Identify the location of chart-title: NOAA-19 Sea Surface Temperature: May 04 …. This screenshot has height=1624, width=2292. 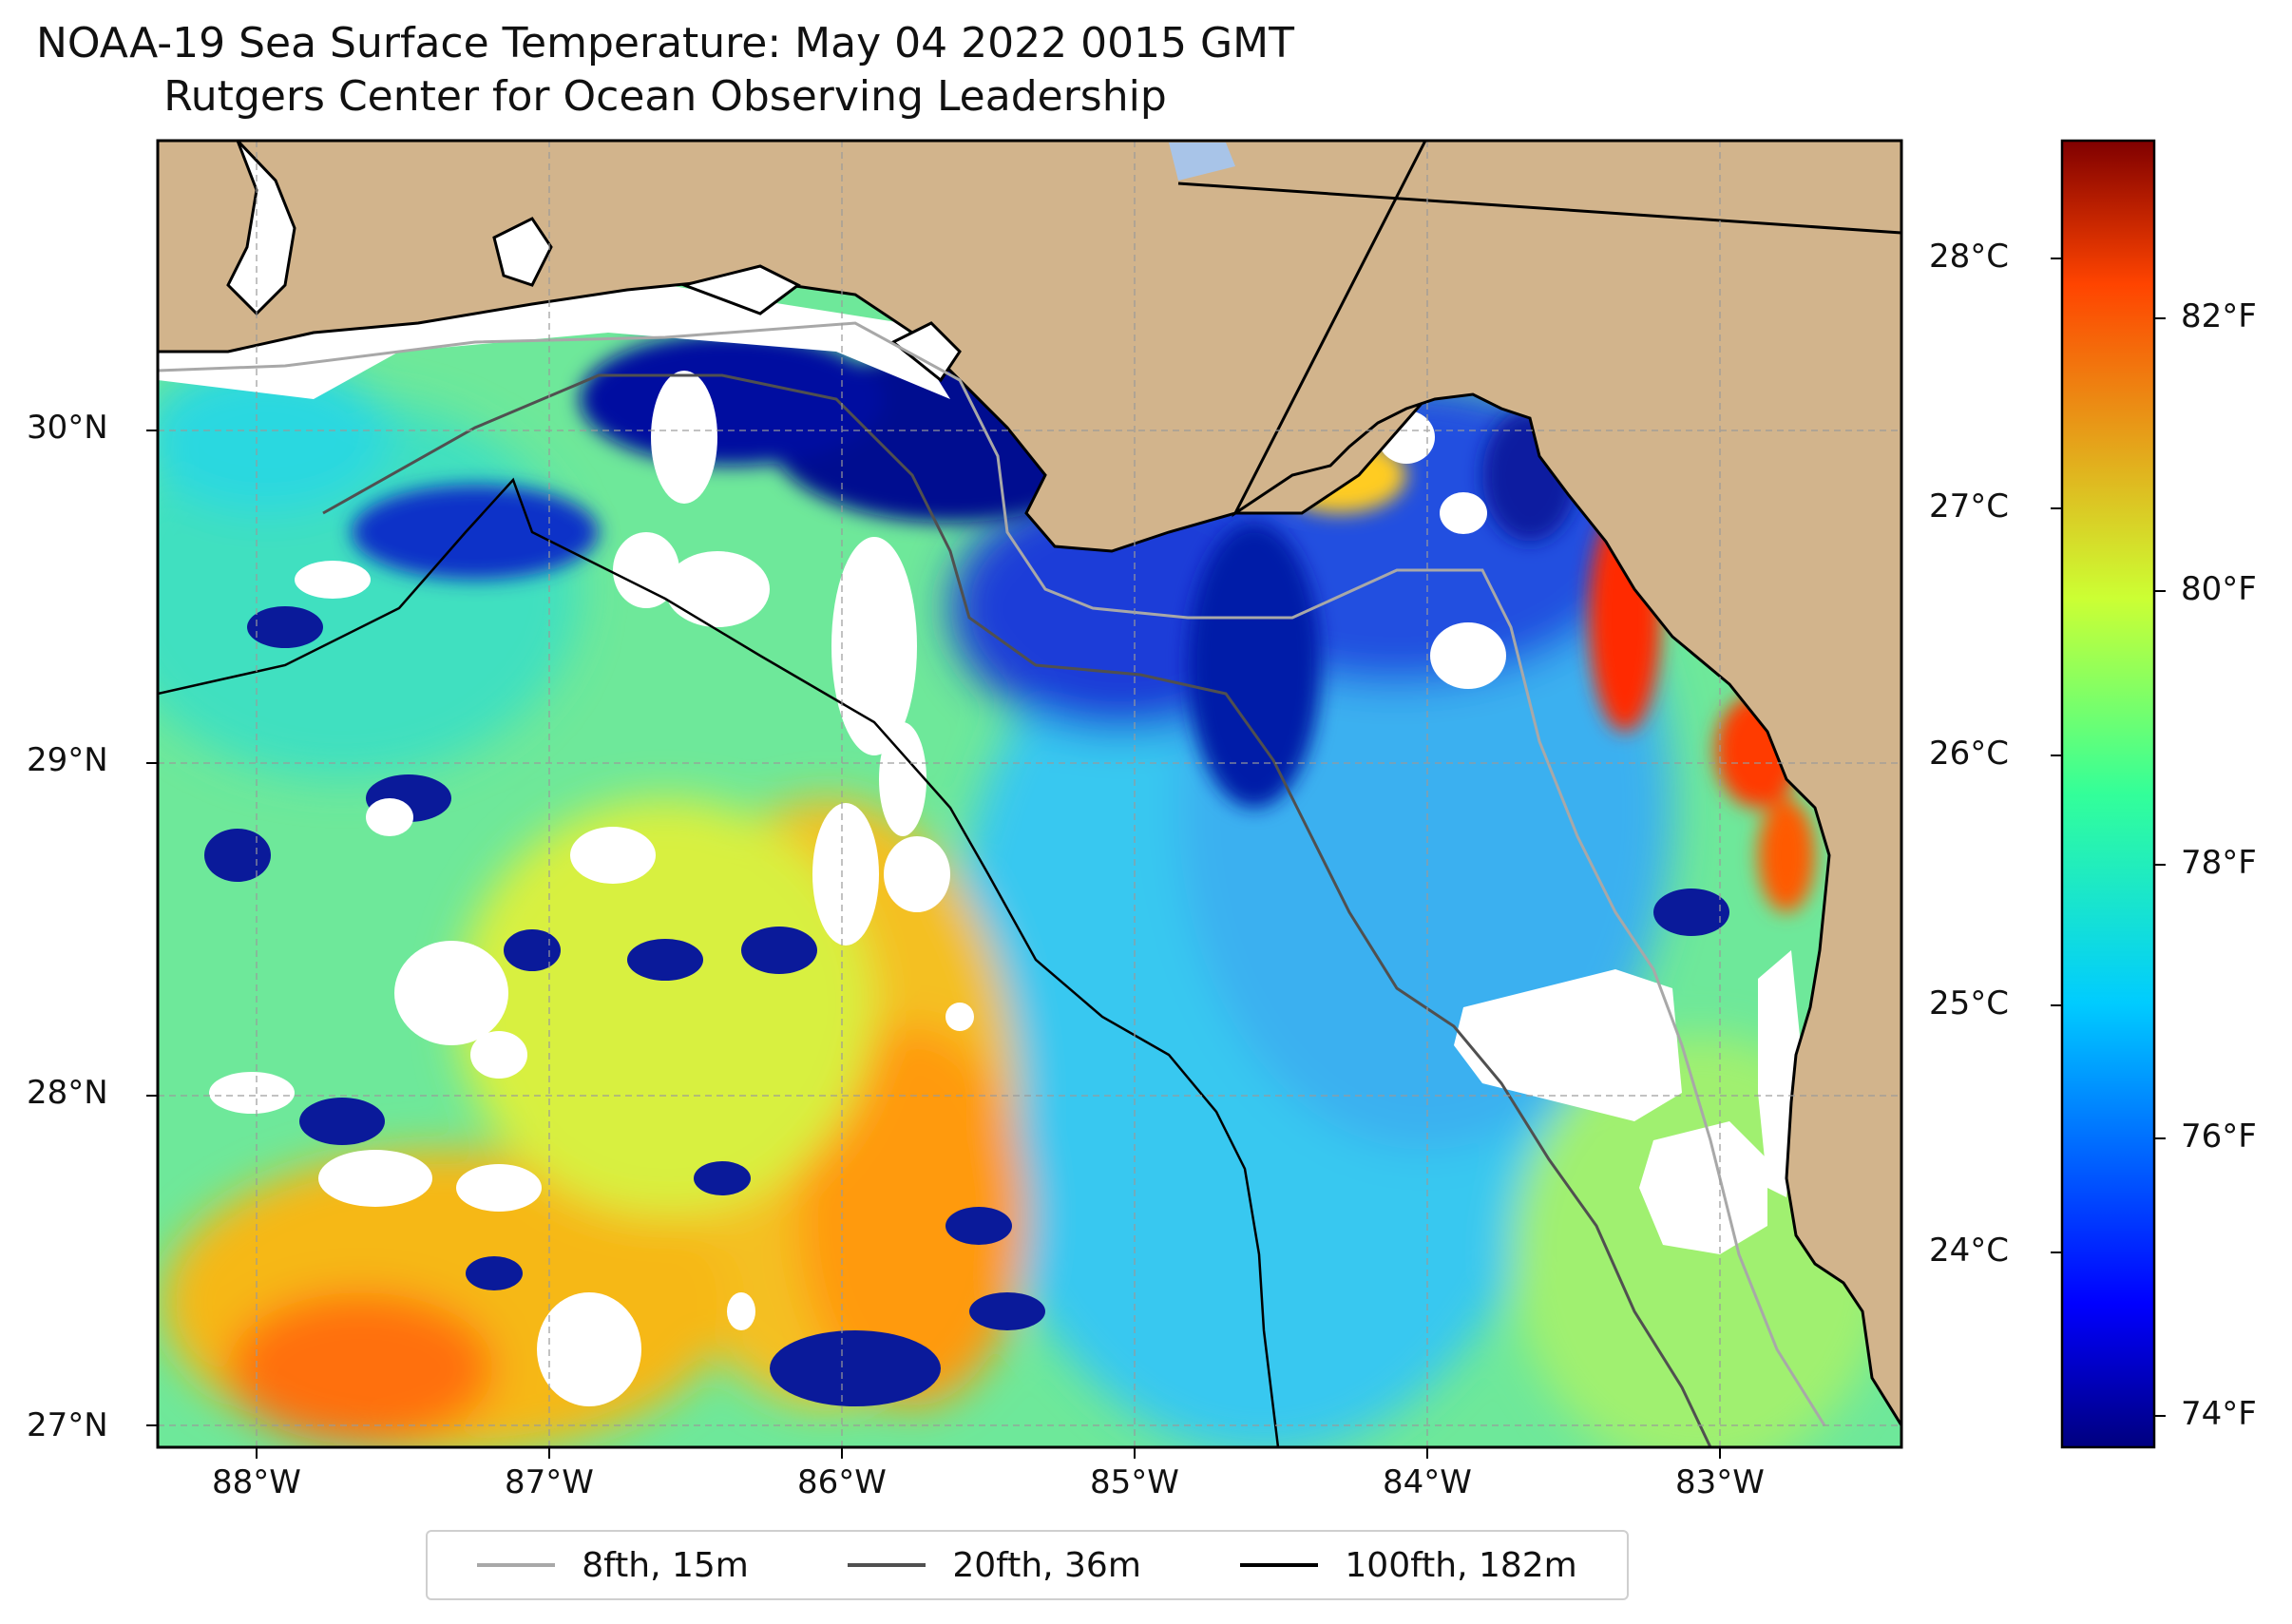
(665, 43).